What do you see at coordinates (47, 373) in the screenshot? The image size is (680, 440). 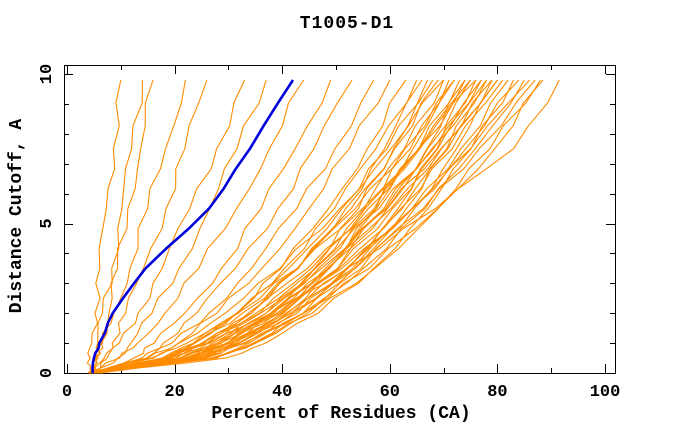 I see `y-tick-label: 0` at bounding box center [47, 373].